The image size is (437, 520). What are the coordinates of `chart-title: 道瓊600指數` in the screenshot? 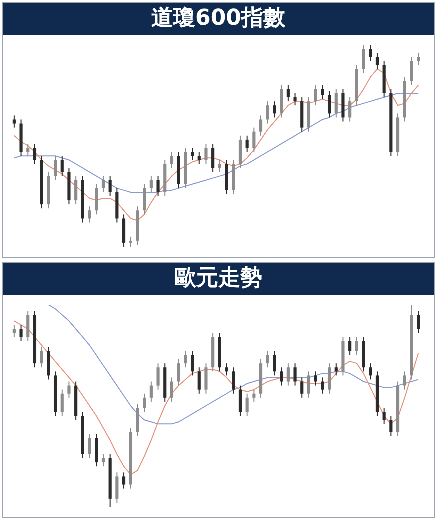 It's located at (218, 19).